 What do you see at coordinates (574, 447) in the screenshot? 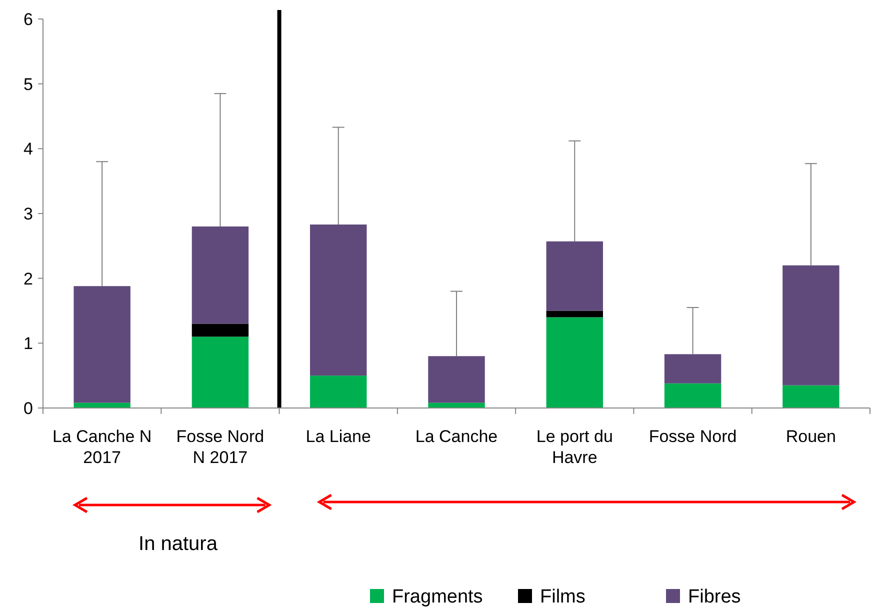
I see `x-tick-label: Le port du Havre` at bounding box center [574, 447].